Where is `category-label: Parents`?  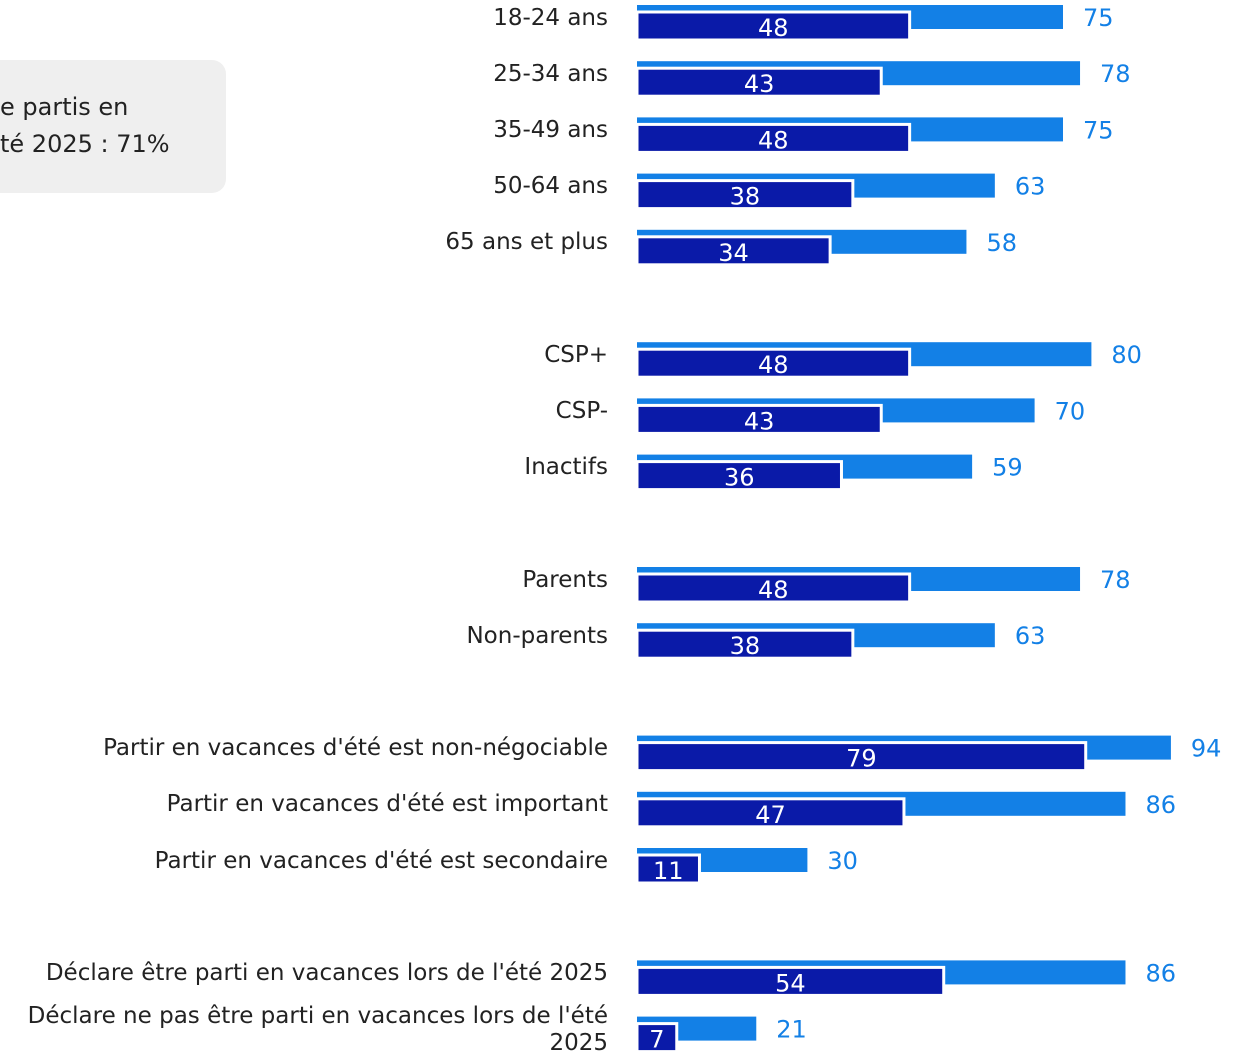 category-label: Parents is located at coordinates (565, 579).